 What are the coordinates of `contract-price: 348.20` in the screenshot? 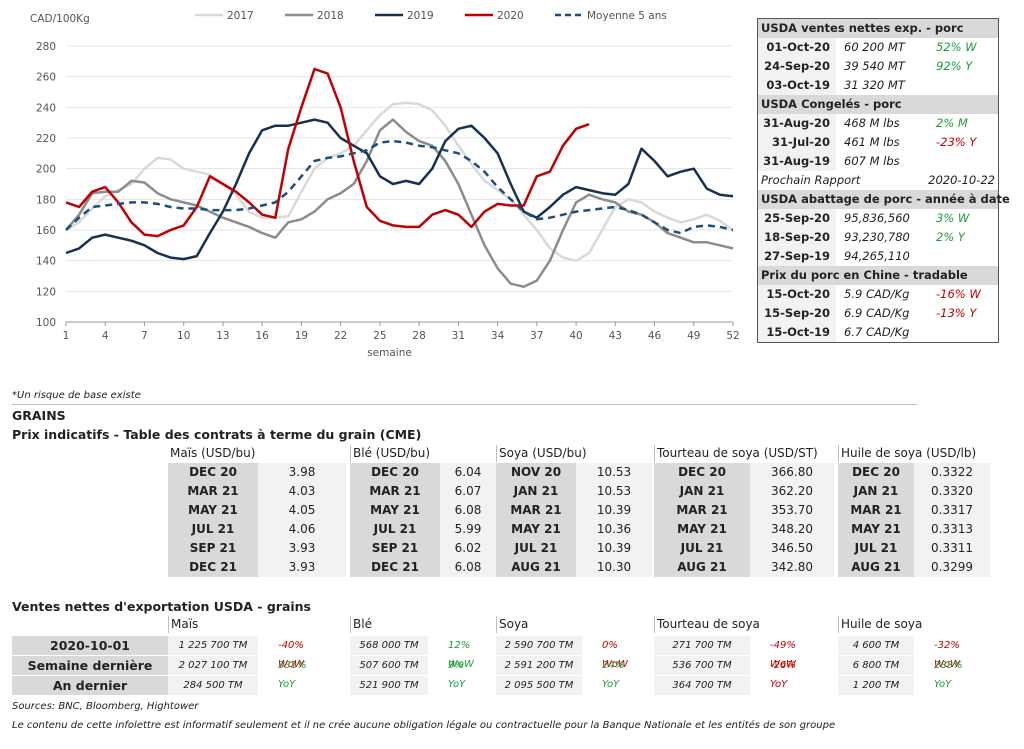 It's located at (792, 529).